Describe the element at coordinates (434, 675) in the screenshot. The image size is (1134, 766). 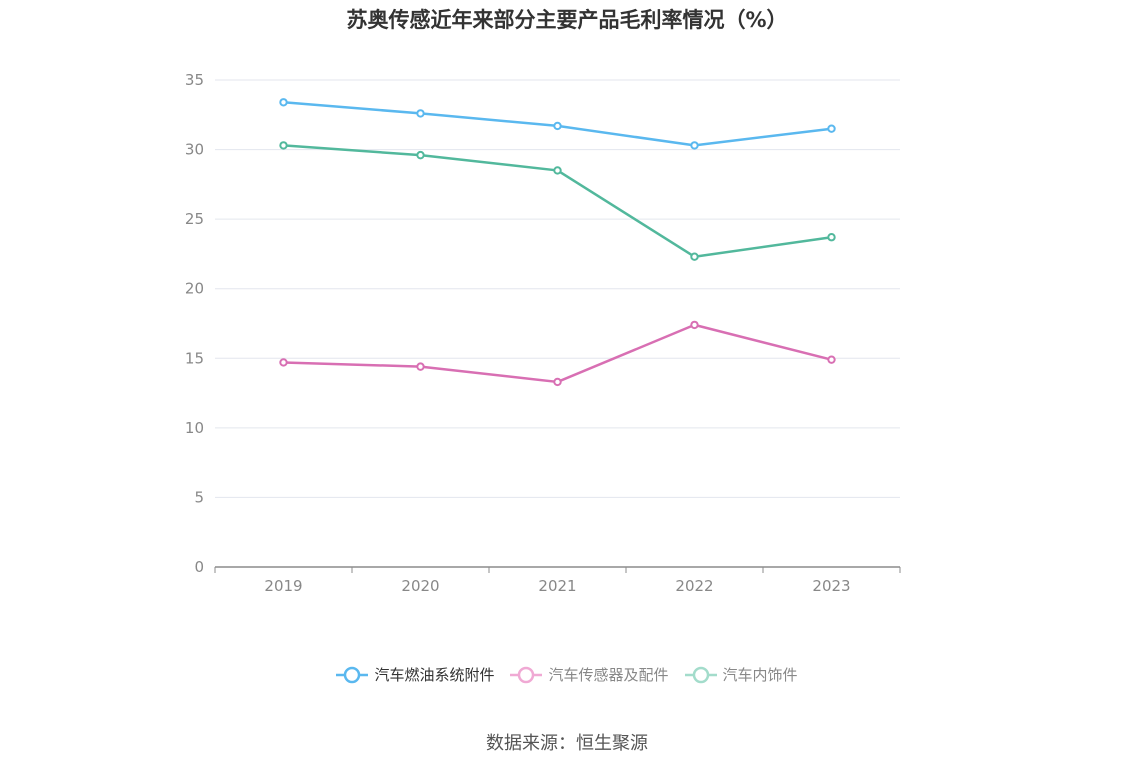
I see `legend-label: 汽车燃油系统附件` at that location.